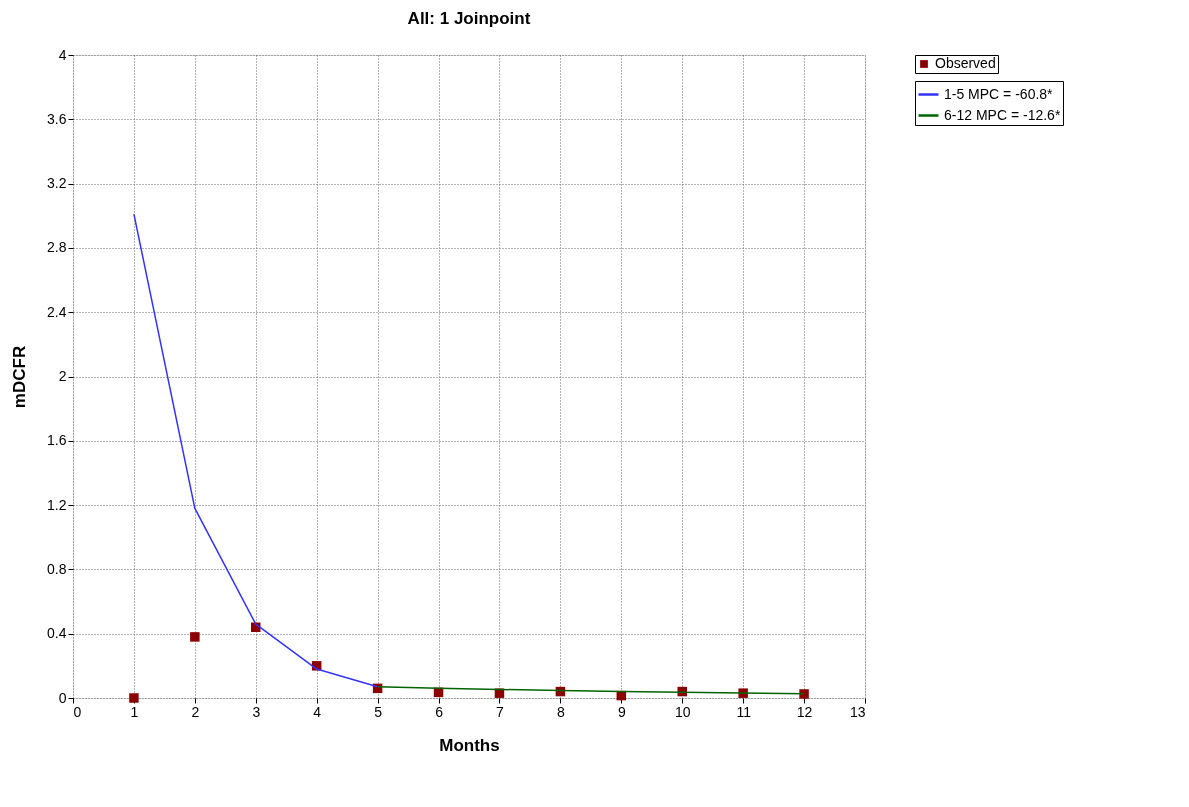 Image resolution: width=1189 pixels, height=807 pixels. What do you see at coordinates (57, 440) in the screenshot?
I see `y-tick-label: 1.6` at bounding box center [57, 440].